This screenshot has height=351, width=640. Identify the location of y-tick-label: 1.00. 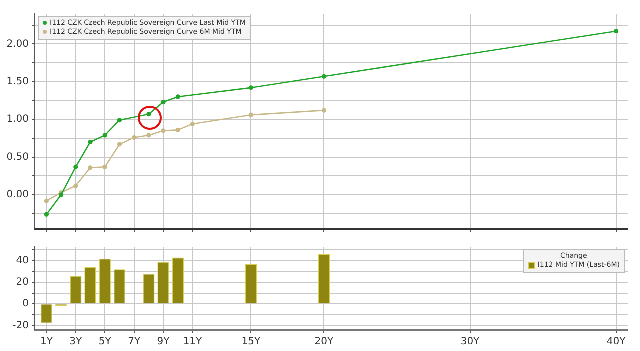
(17, 120).